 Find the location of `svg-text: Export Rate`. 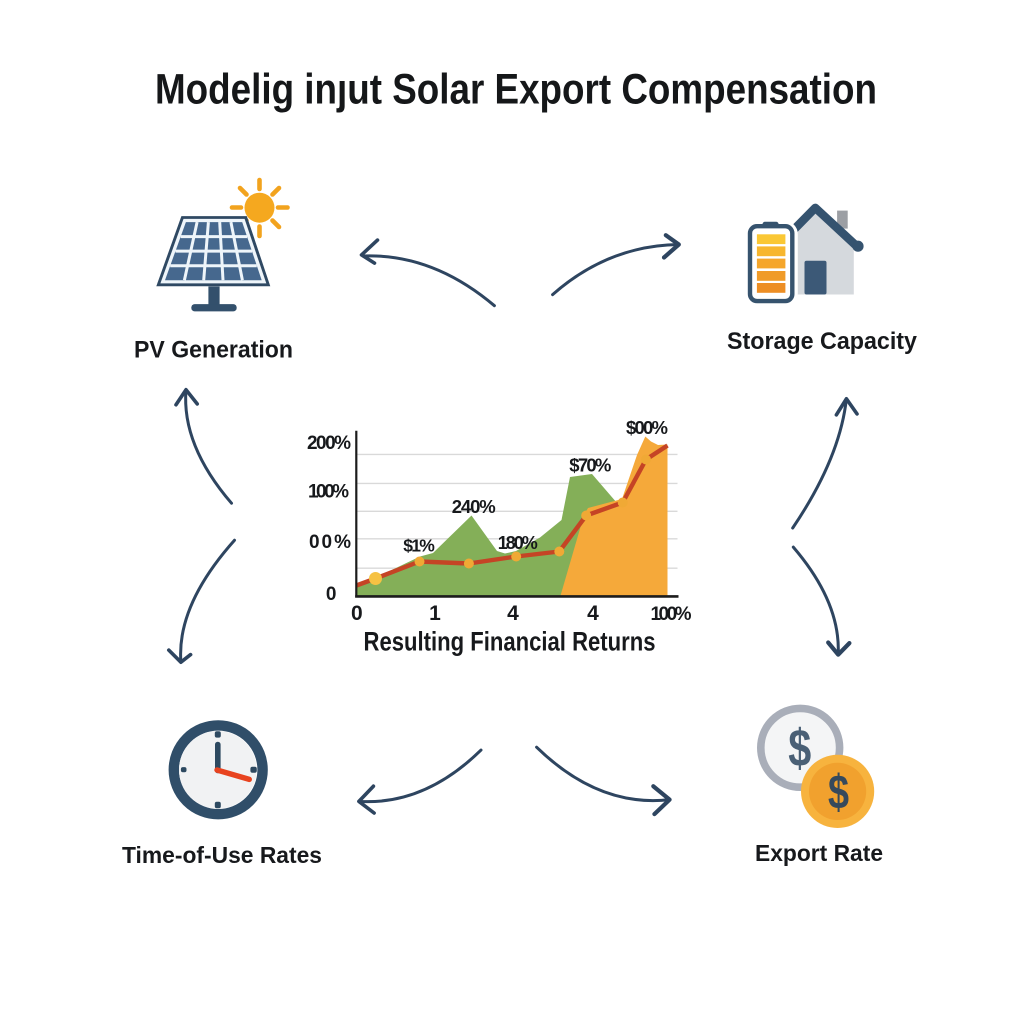

svg-text: Export Rate is located at coordinates (819, 853).